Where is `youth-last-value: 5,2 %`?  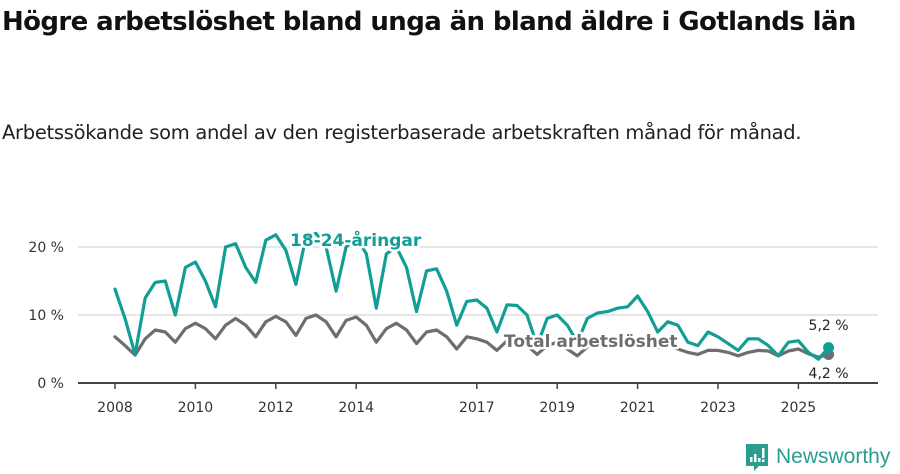
youth-last-value: 5,2 % is located at coordinates (829, 326).